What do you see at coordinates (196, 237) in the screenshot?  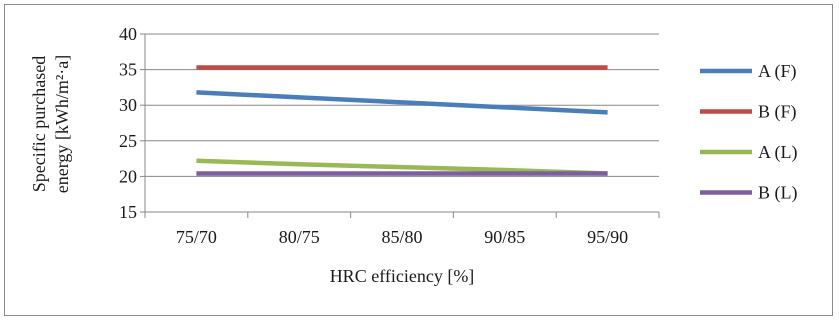 I see `x-tick-label: 75/70` at bounding box center [196, 237].